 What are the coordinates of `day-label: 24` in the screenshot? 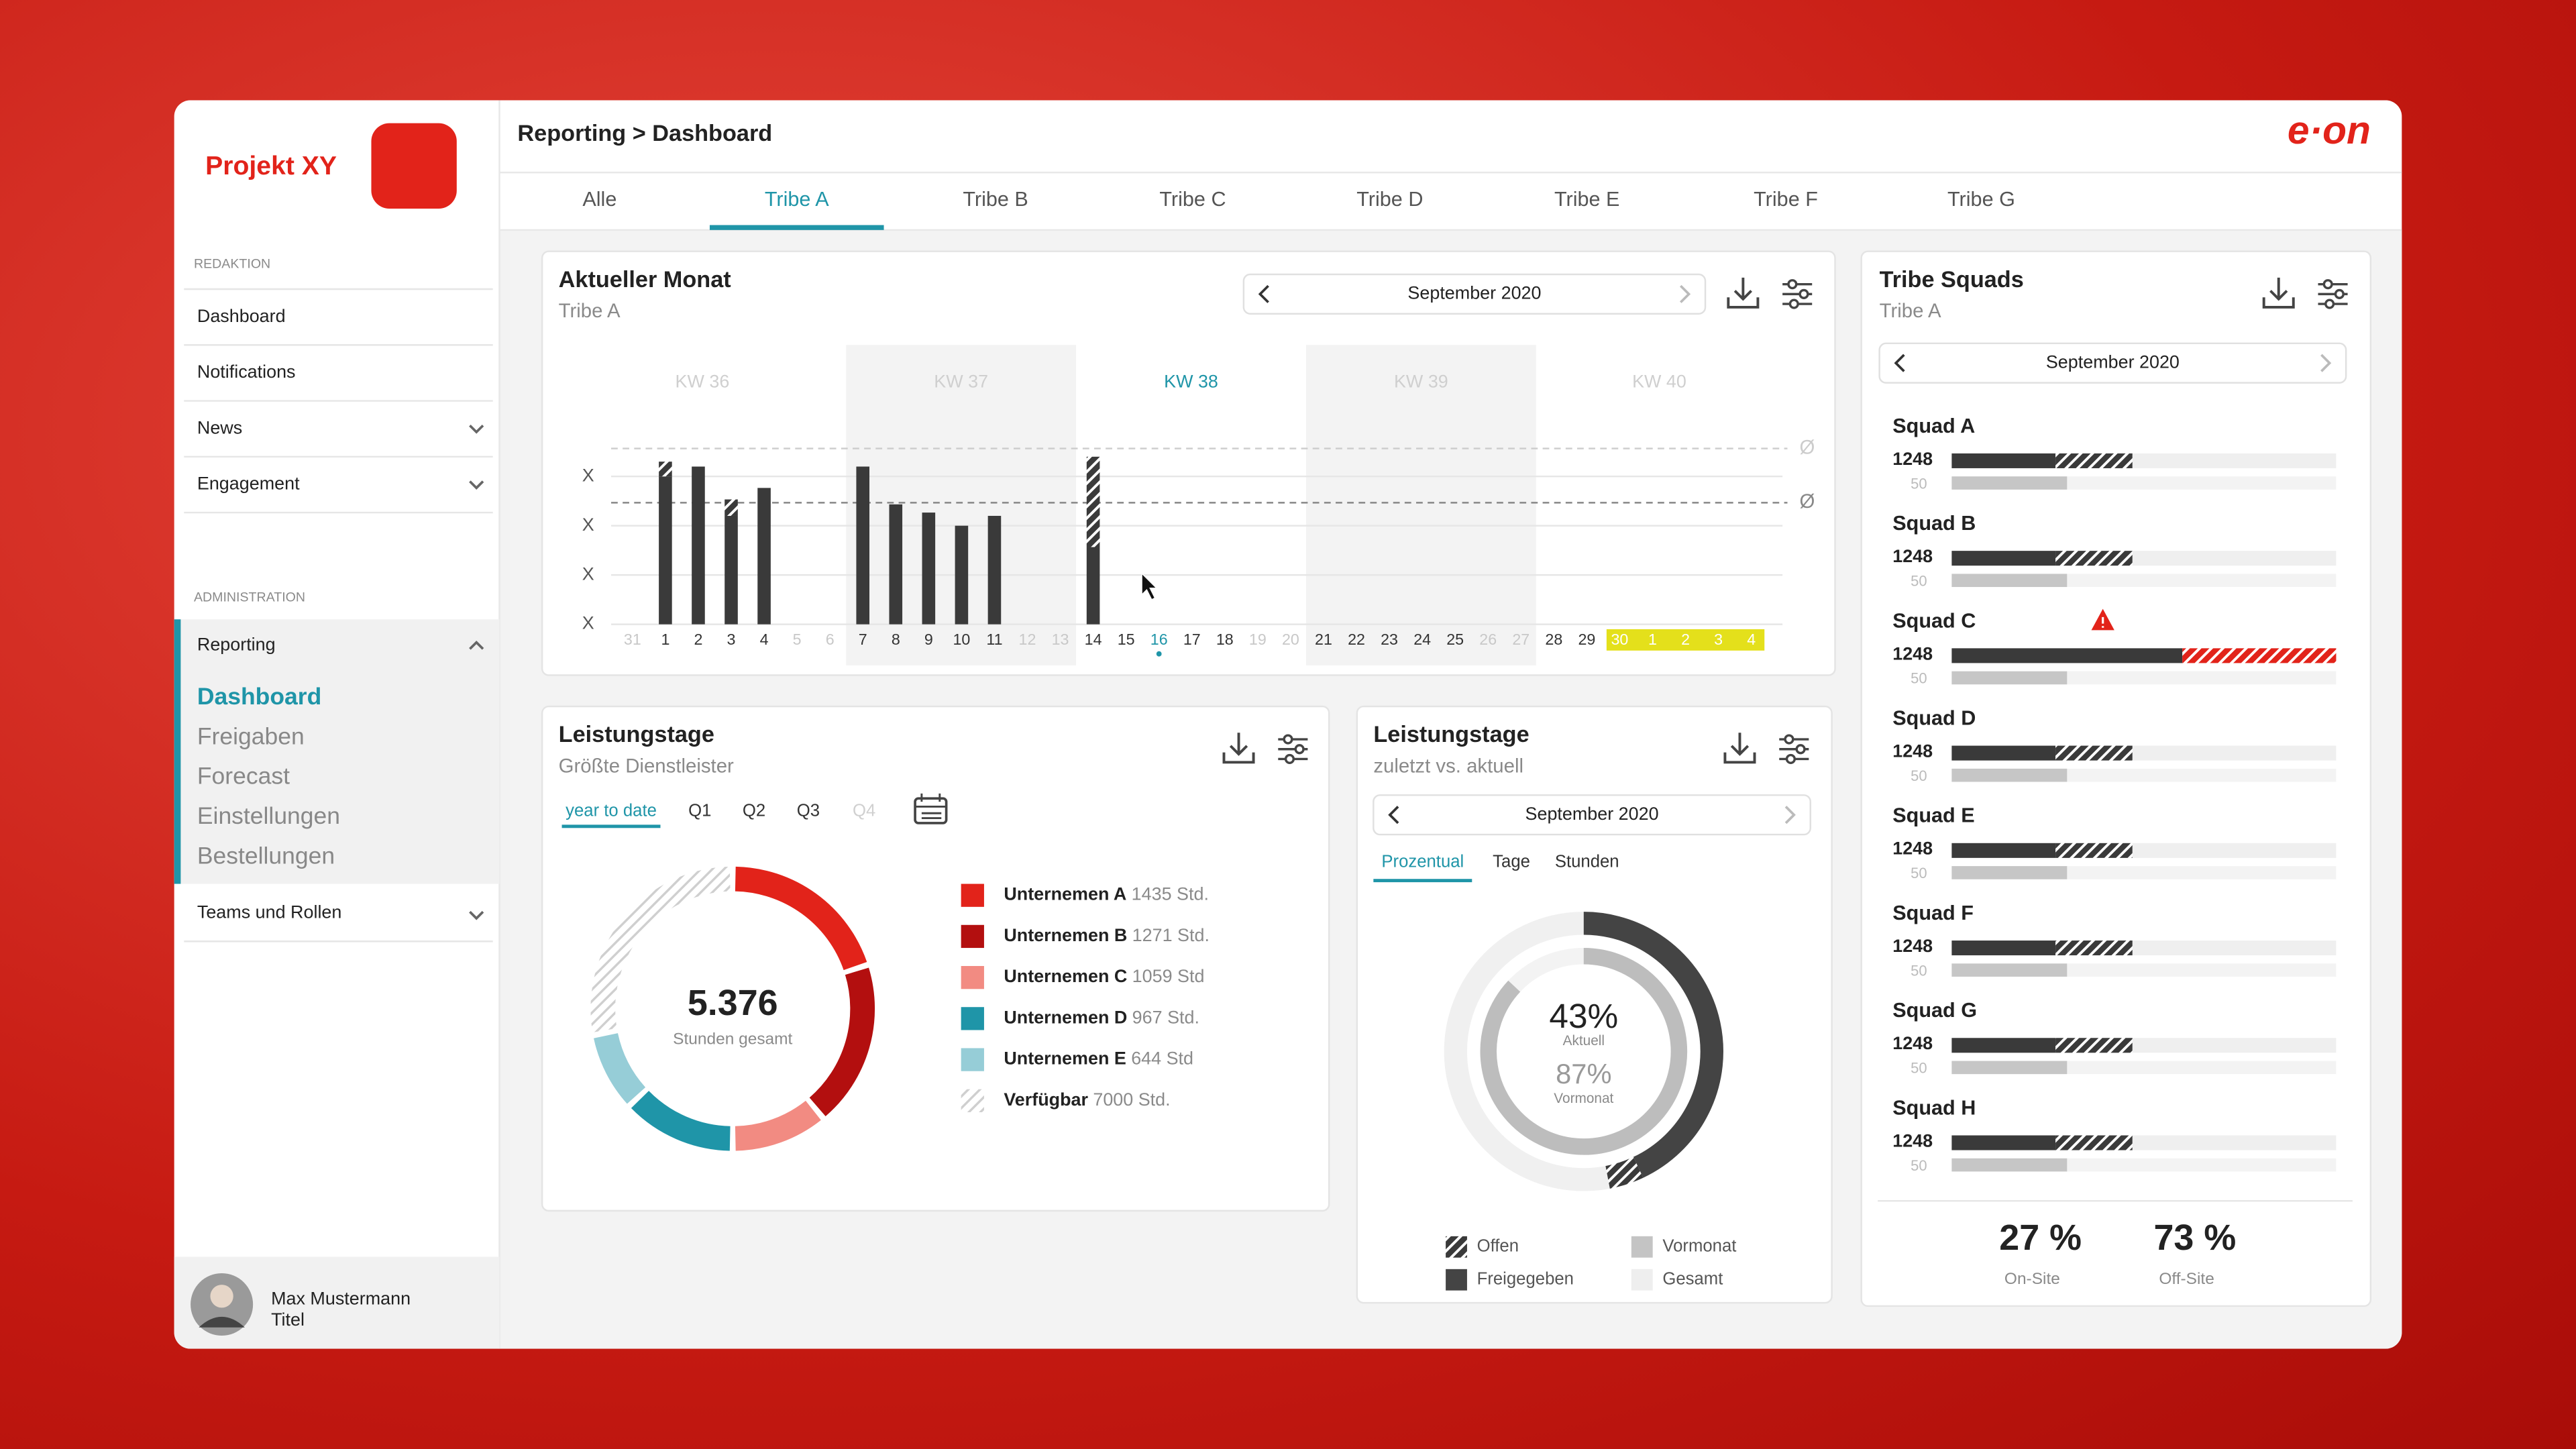 It's located at (1422, 639).